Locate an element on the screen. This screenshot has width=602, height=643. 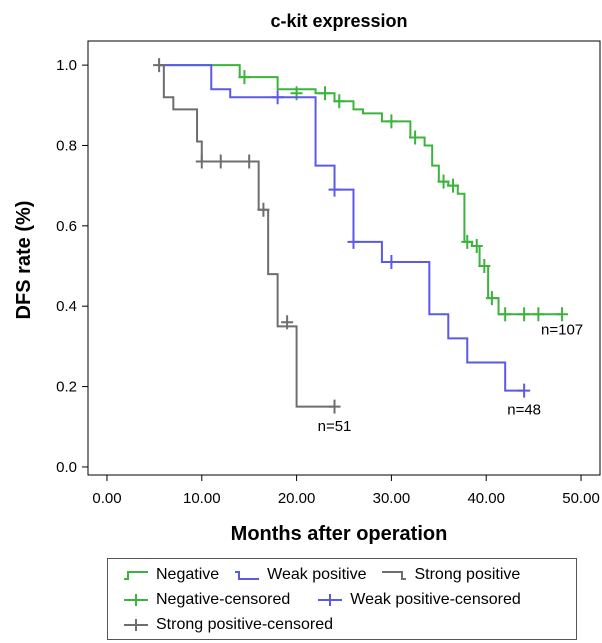
legend-swatch-strong-positive-censored is located at coordinates (136, 625).